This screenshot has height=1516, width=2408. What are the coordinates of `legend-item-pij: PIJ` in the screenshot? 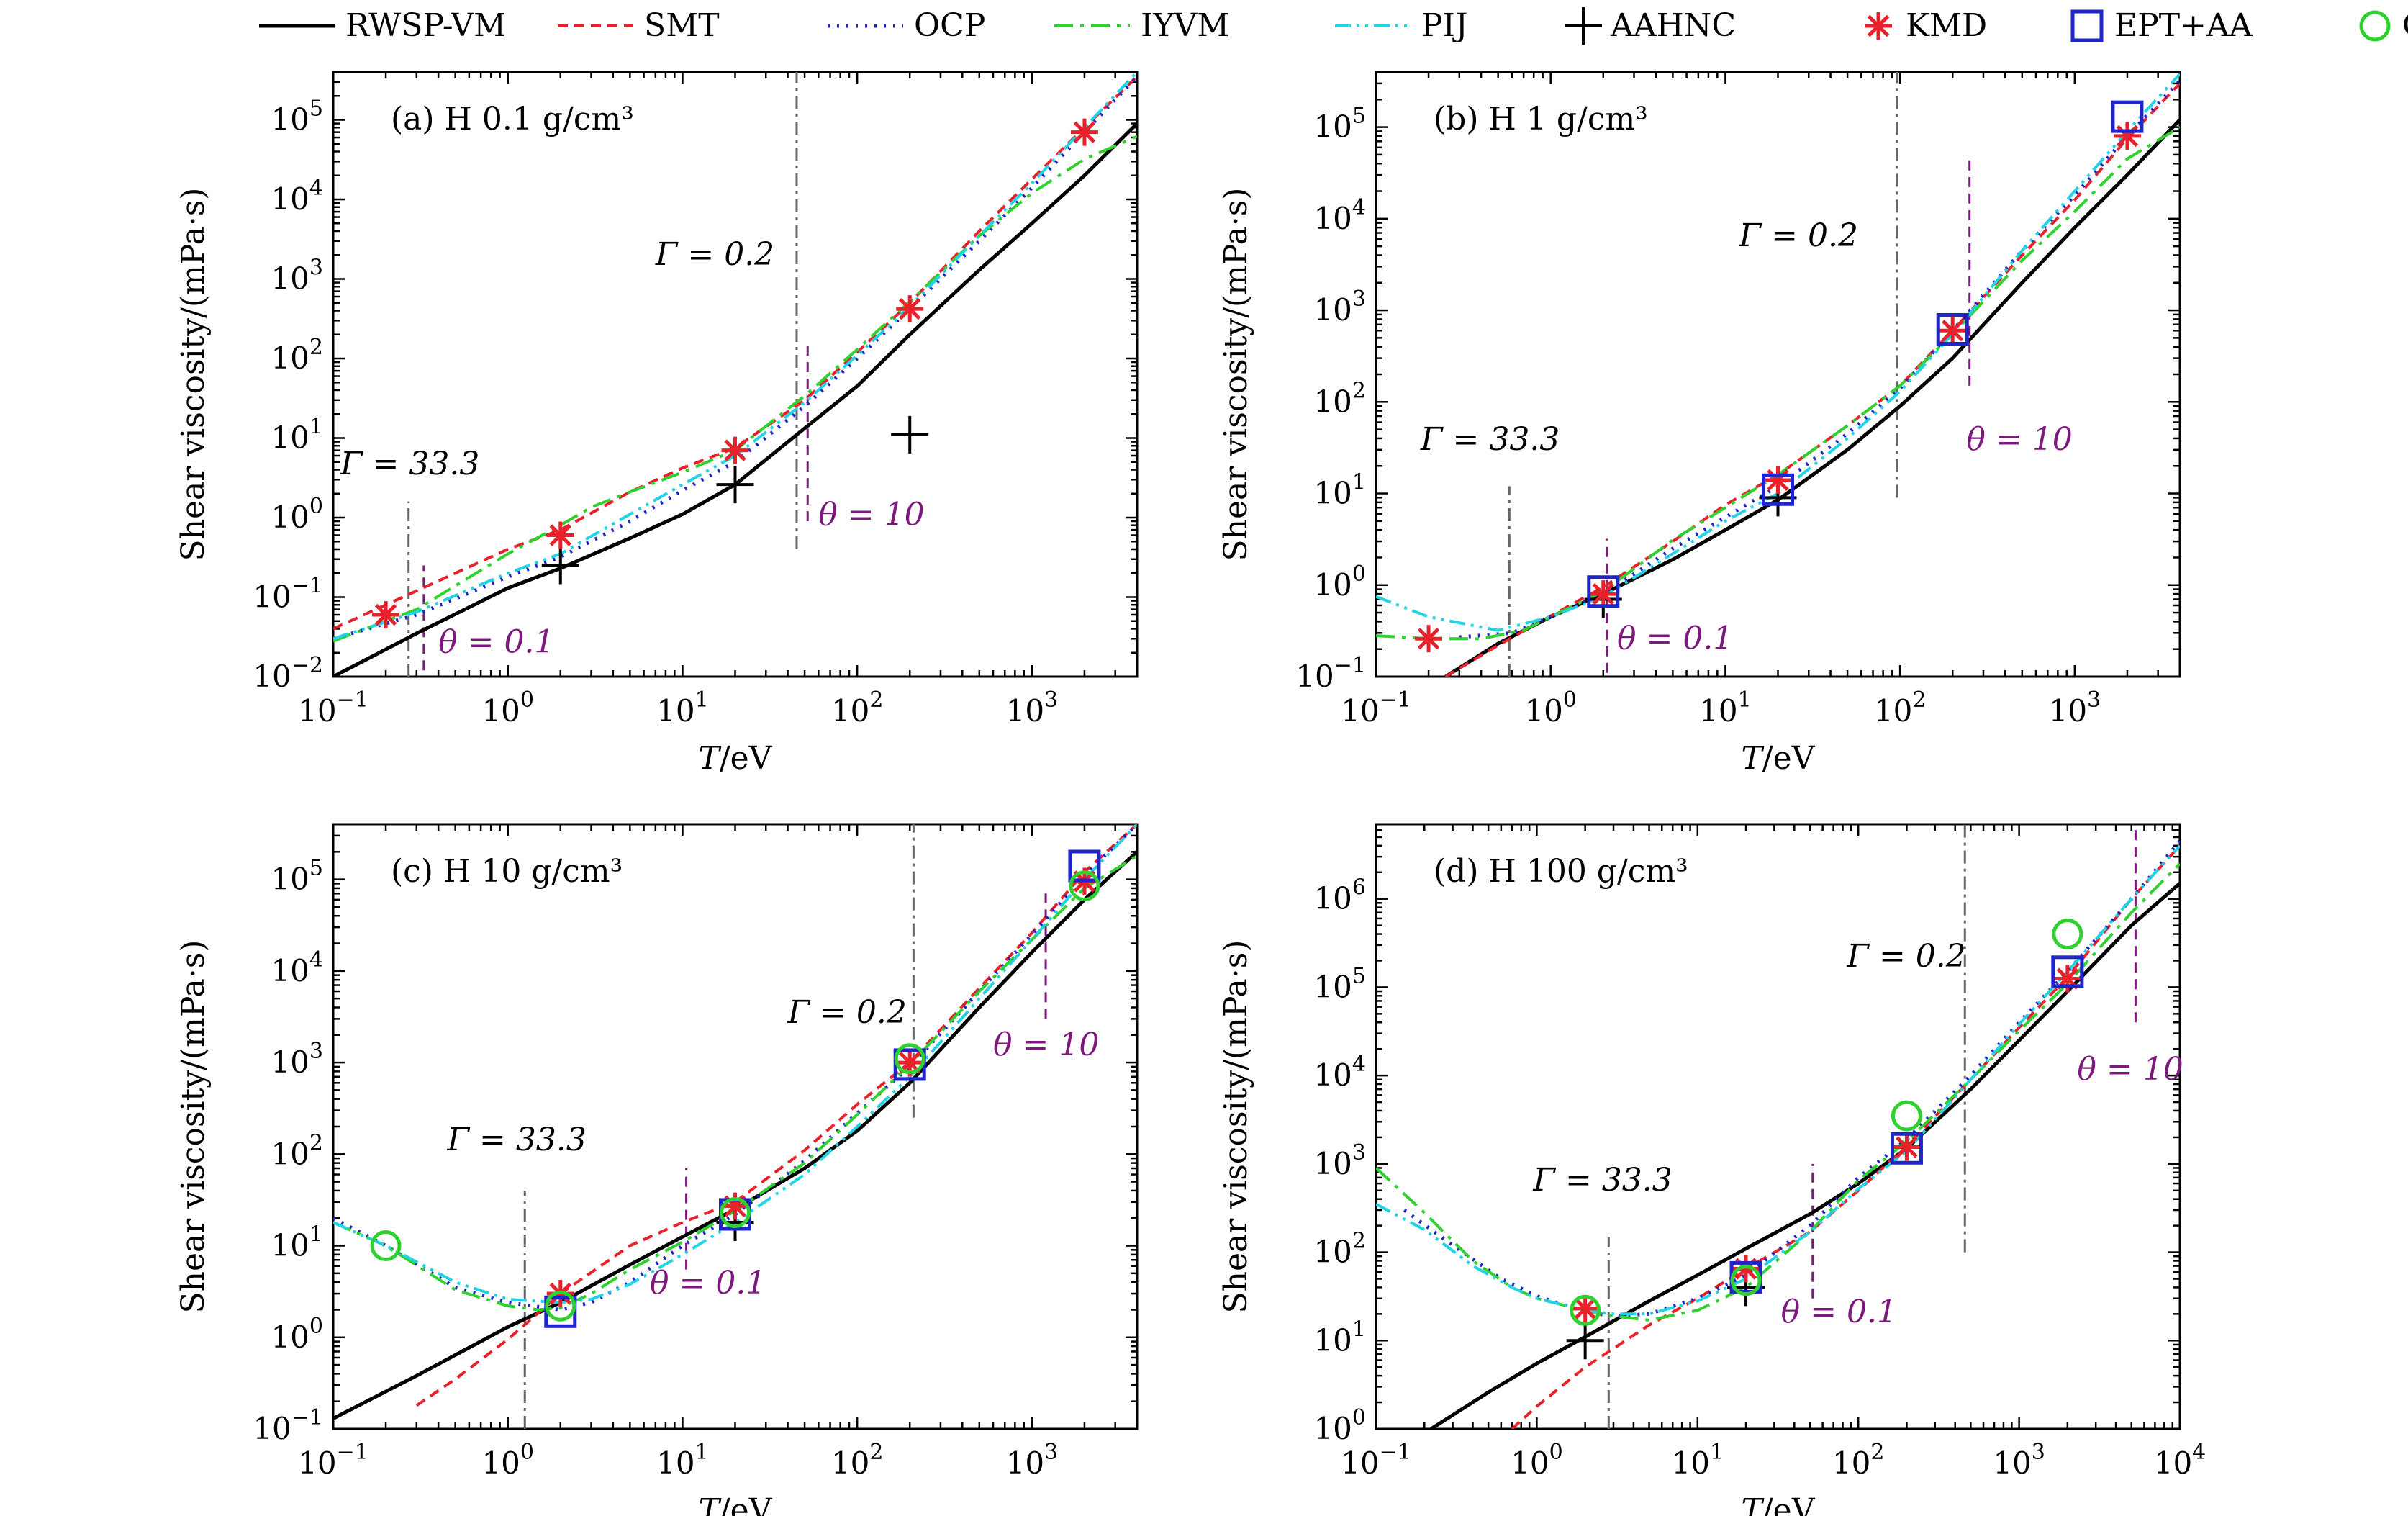 It's located at (1401, 25).